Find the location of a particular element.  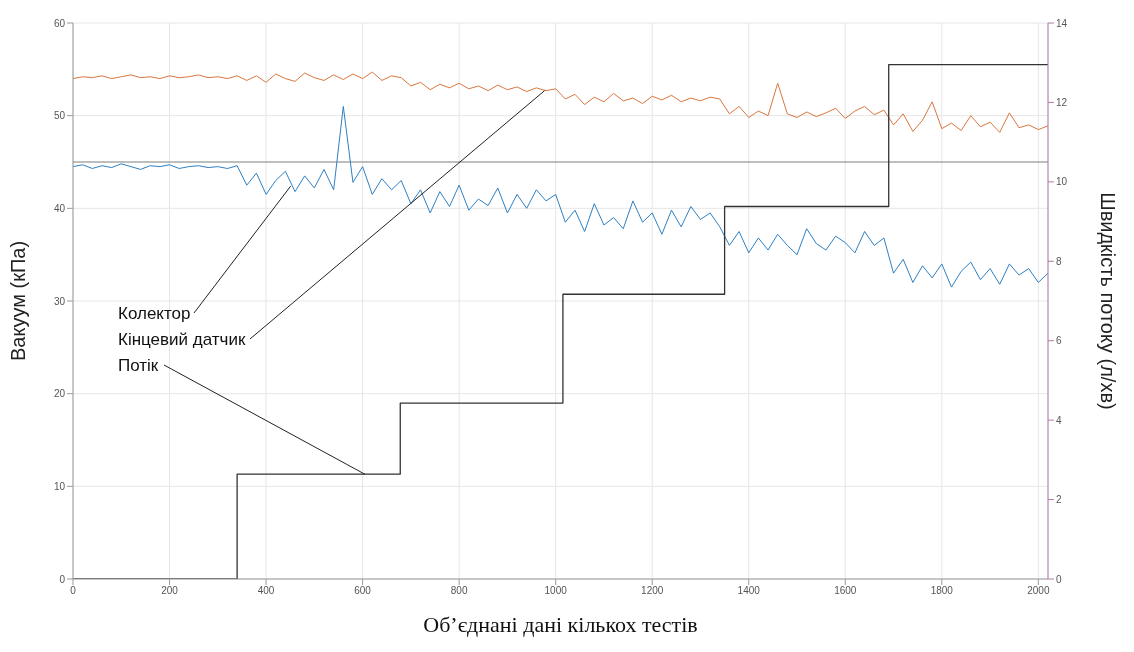

y2-tick-label: 2 is located at coordinates (1059, 500).